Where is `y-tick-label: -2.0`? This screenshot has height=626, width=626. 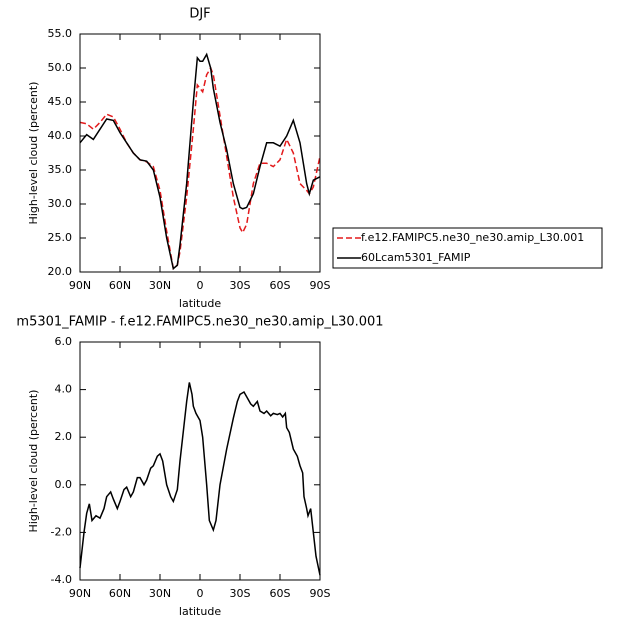 y-tick-label: -2.0 is located at coordinates (61, 531).